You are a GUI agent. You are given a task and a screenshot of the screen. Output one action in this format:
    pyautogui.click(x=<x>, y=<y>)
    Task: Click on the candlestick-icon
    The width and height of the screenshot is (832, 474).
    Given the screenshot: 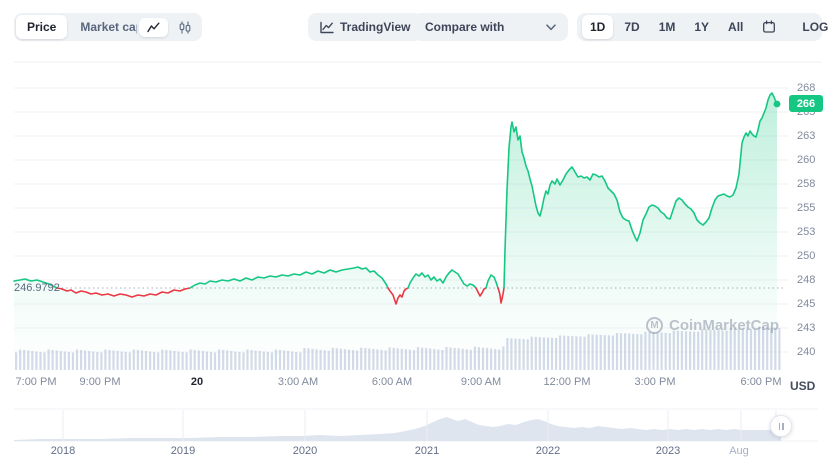 What is the action you would take?
    pyautogui.click(x=185, y=27)
    